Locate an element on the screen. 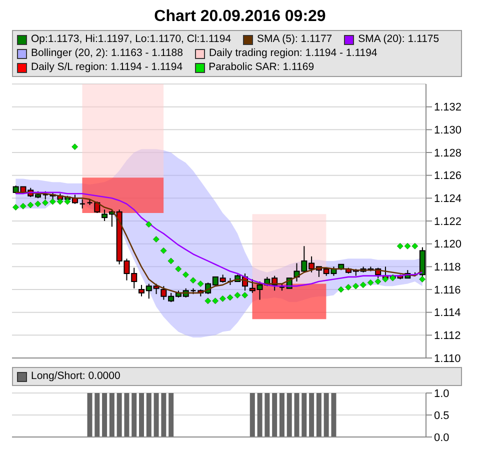 Image resolution: width=480 pixels, height=457 pixels. legend-label: Daily trading region: 1.1194 - 1.1194 is located at coordinates (293, 53).